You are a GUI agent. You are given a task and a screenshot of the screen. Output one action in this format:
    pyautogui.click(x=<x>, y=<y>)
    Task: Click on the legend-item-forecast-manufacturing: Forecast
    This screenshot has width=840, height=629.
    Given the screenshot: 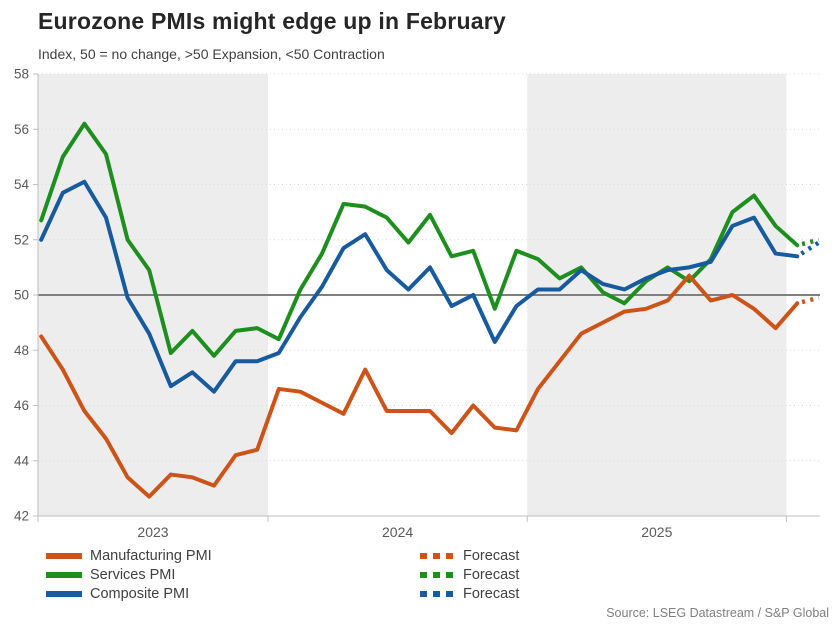 What is the action you would take?
    pyautogui.click(x=470, y=555)
    